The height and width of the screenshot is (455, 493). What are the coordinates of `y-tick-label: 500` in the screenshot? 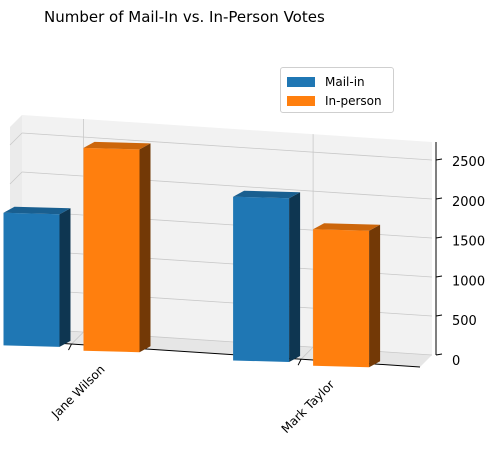 It's located at (464, 321).